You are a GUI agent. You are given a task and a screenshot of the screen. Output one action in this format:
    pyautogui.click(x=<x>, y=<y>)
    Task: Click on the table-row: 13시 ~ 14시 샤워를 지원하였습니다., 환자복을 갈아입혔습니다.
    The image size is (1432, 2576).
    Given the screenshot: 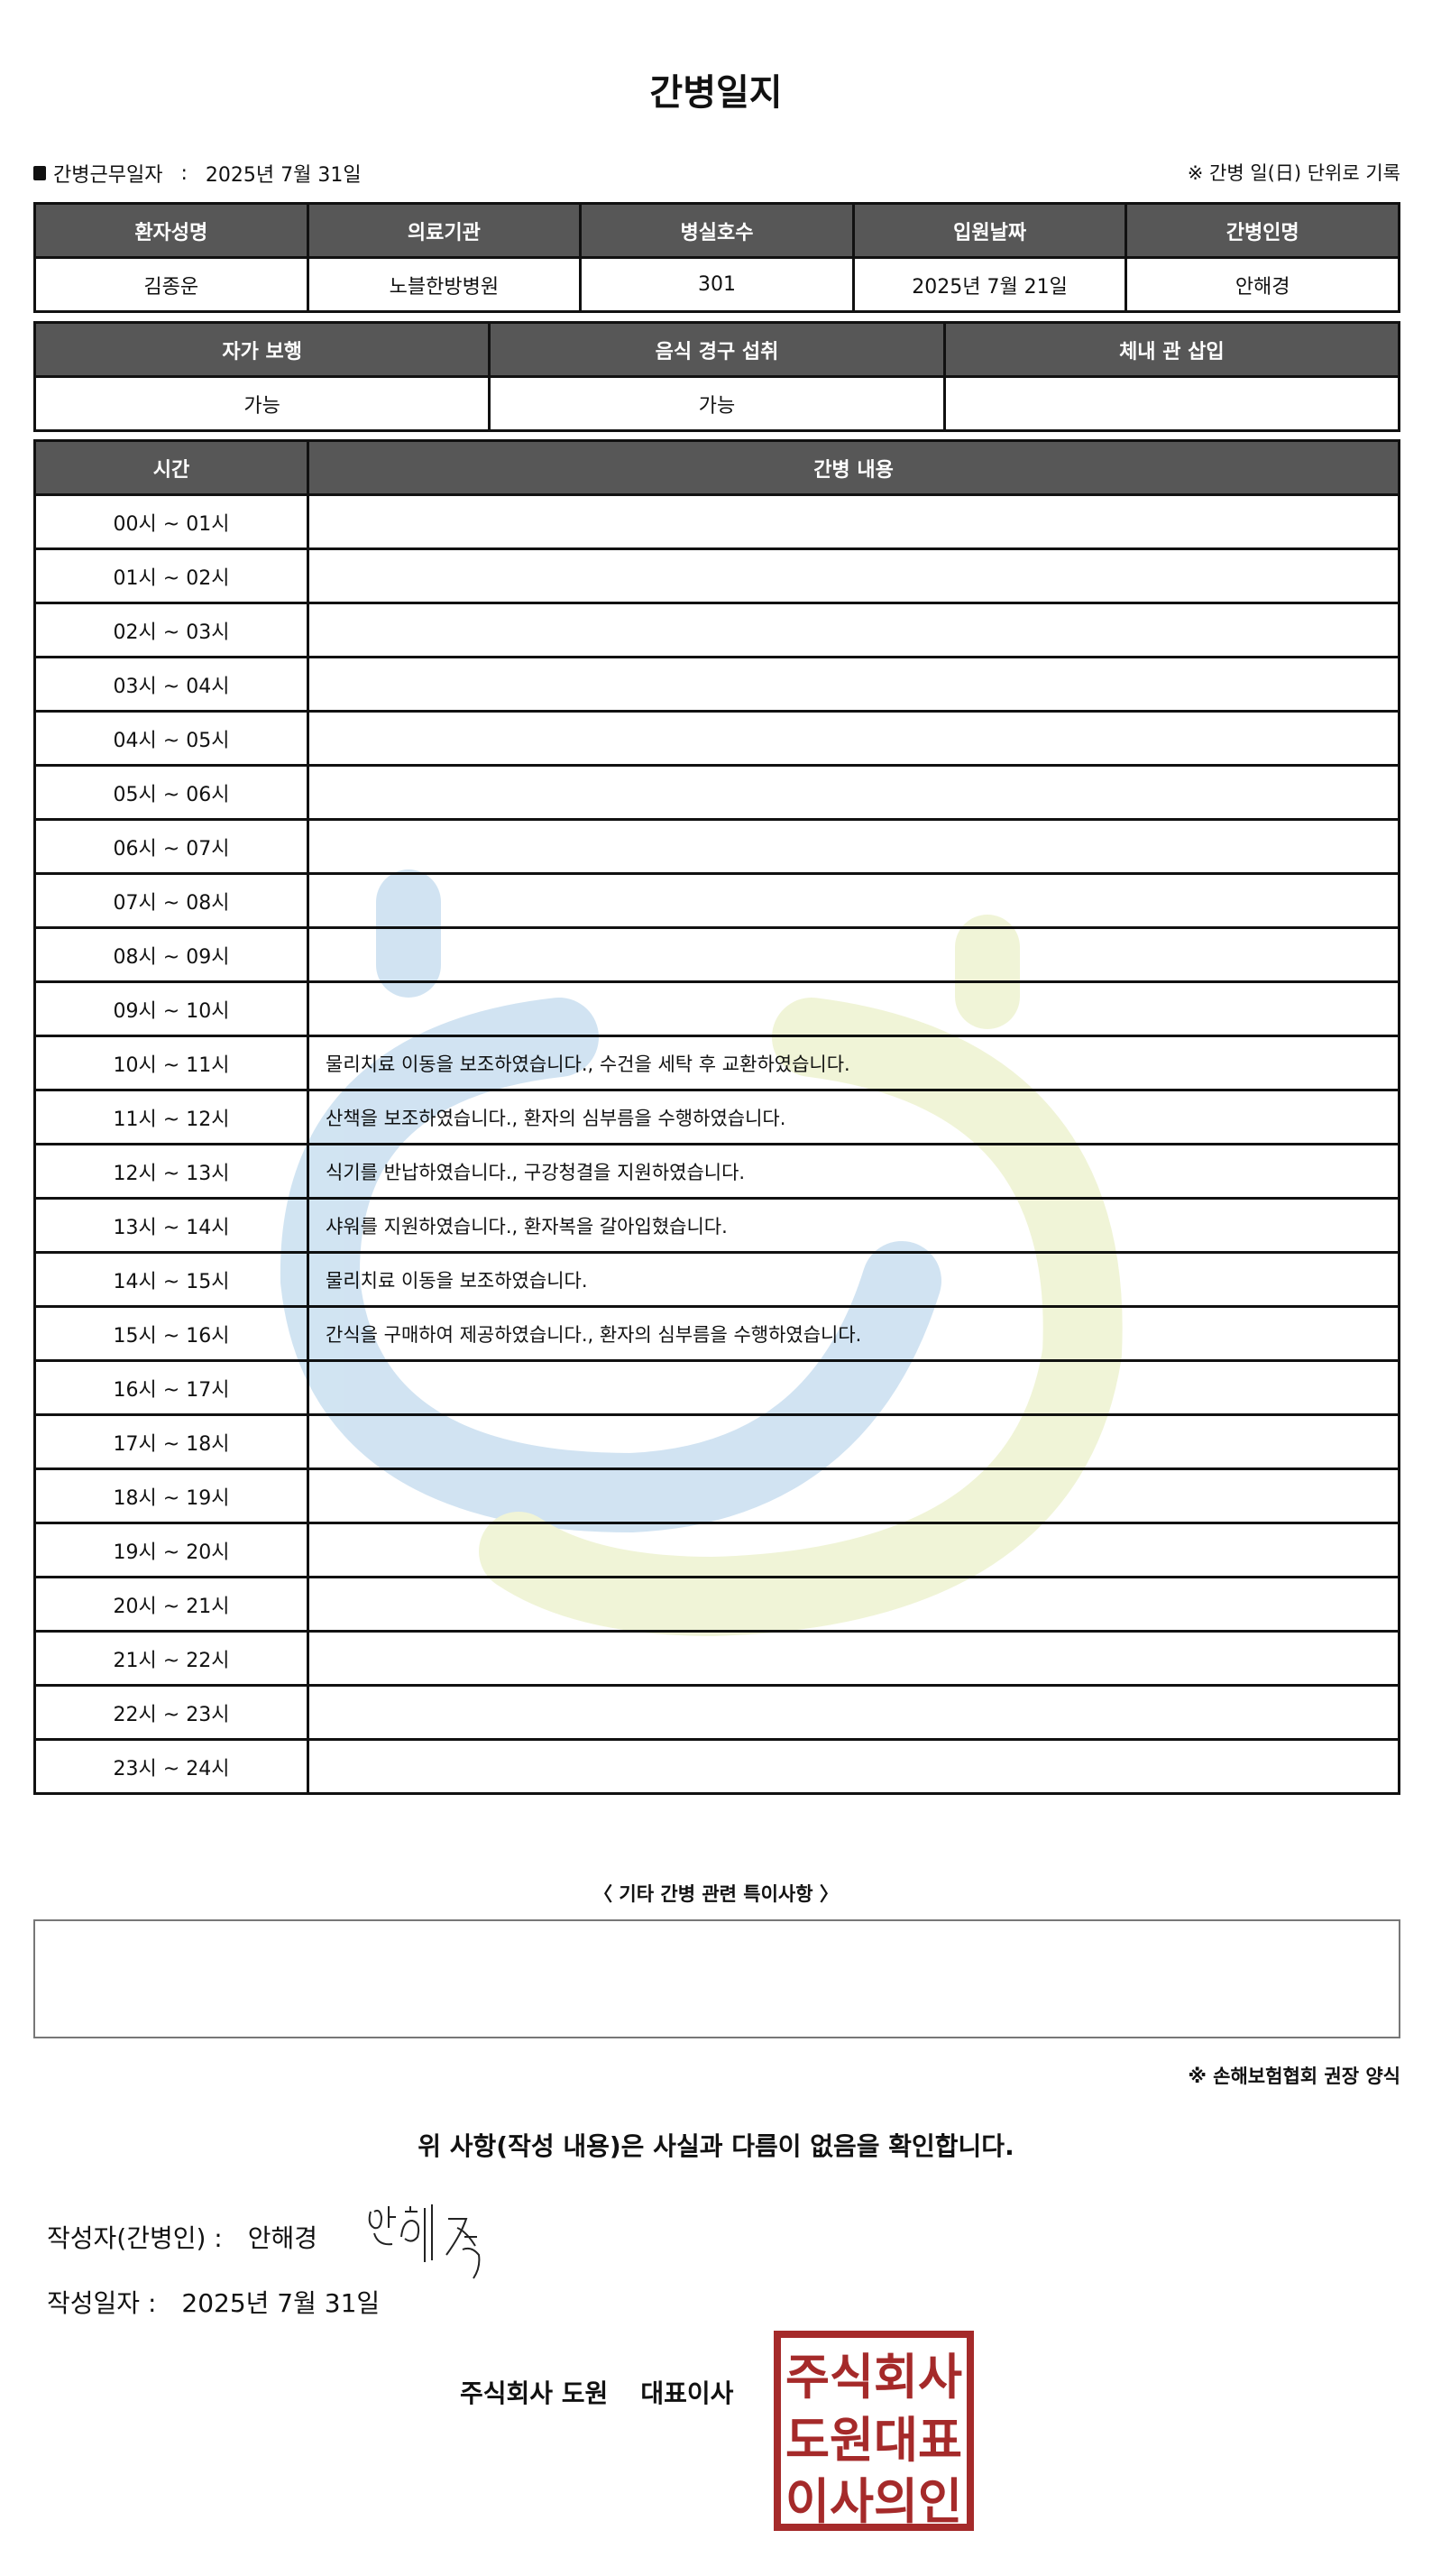 What is the action you would take?
    pyautogui.click(x=717, y=1225)
    